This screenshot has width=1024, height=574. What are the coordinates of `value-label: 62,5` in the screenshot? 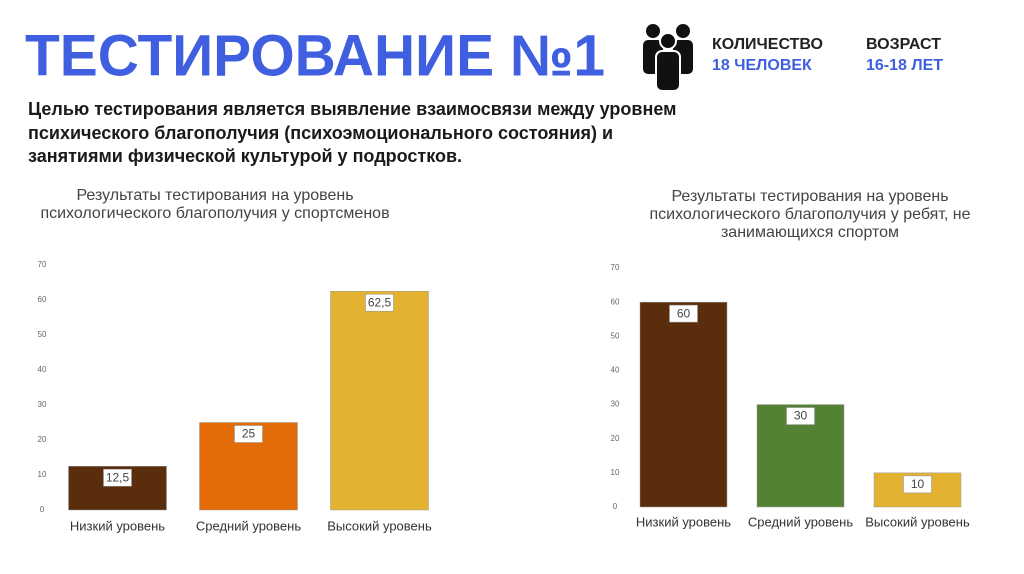 It's located at (380, 302).